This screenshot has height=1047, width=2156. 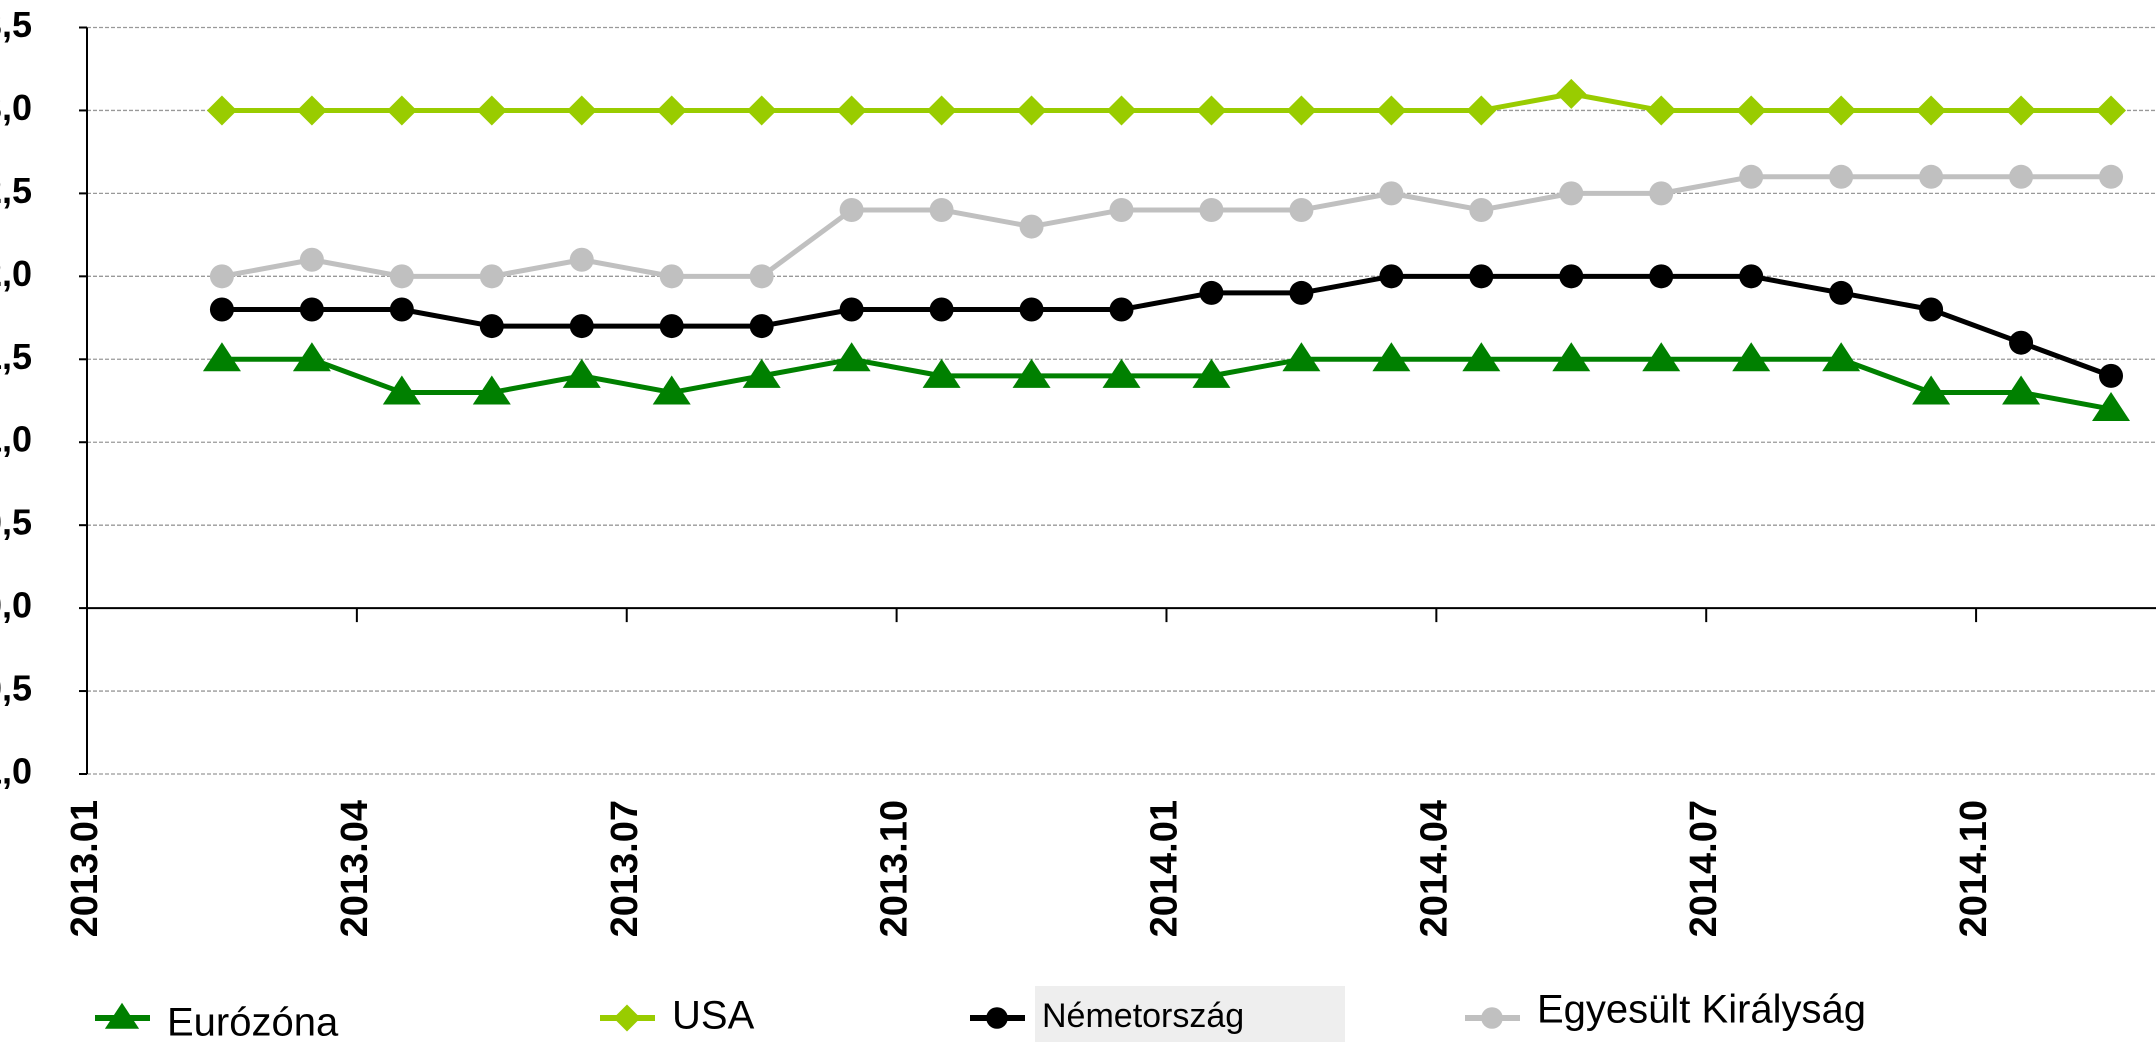 What do you see at coordinates (16, 771) in the screenshot?
I see `y-tick-label: -1,0` at bounding box center [16, 771].